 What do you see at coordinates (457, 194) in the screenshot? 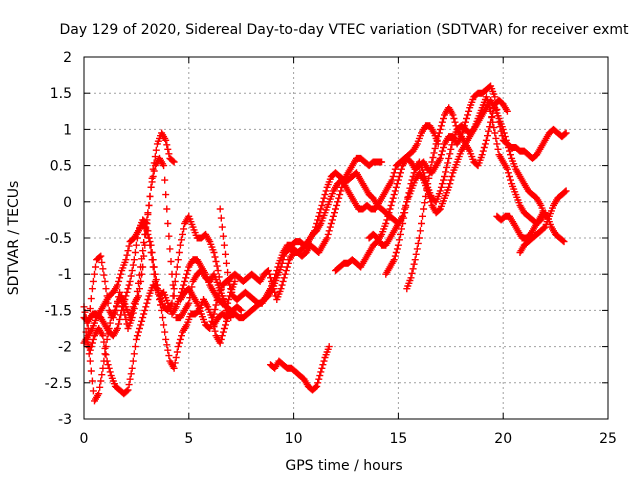
I see `series-arc-m` at bounding box center [457, 194].